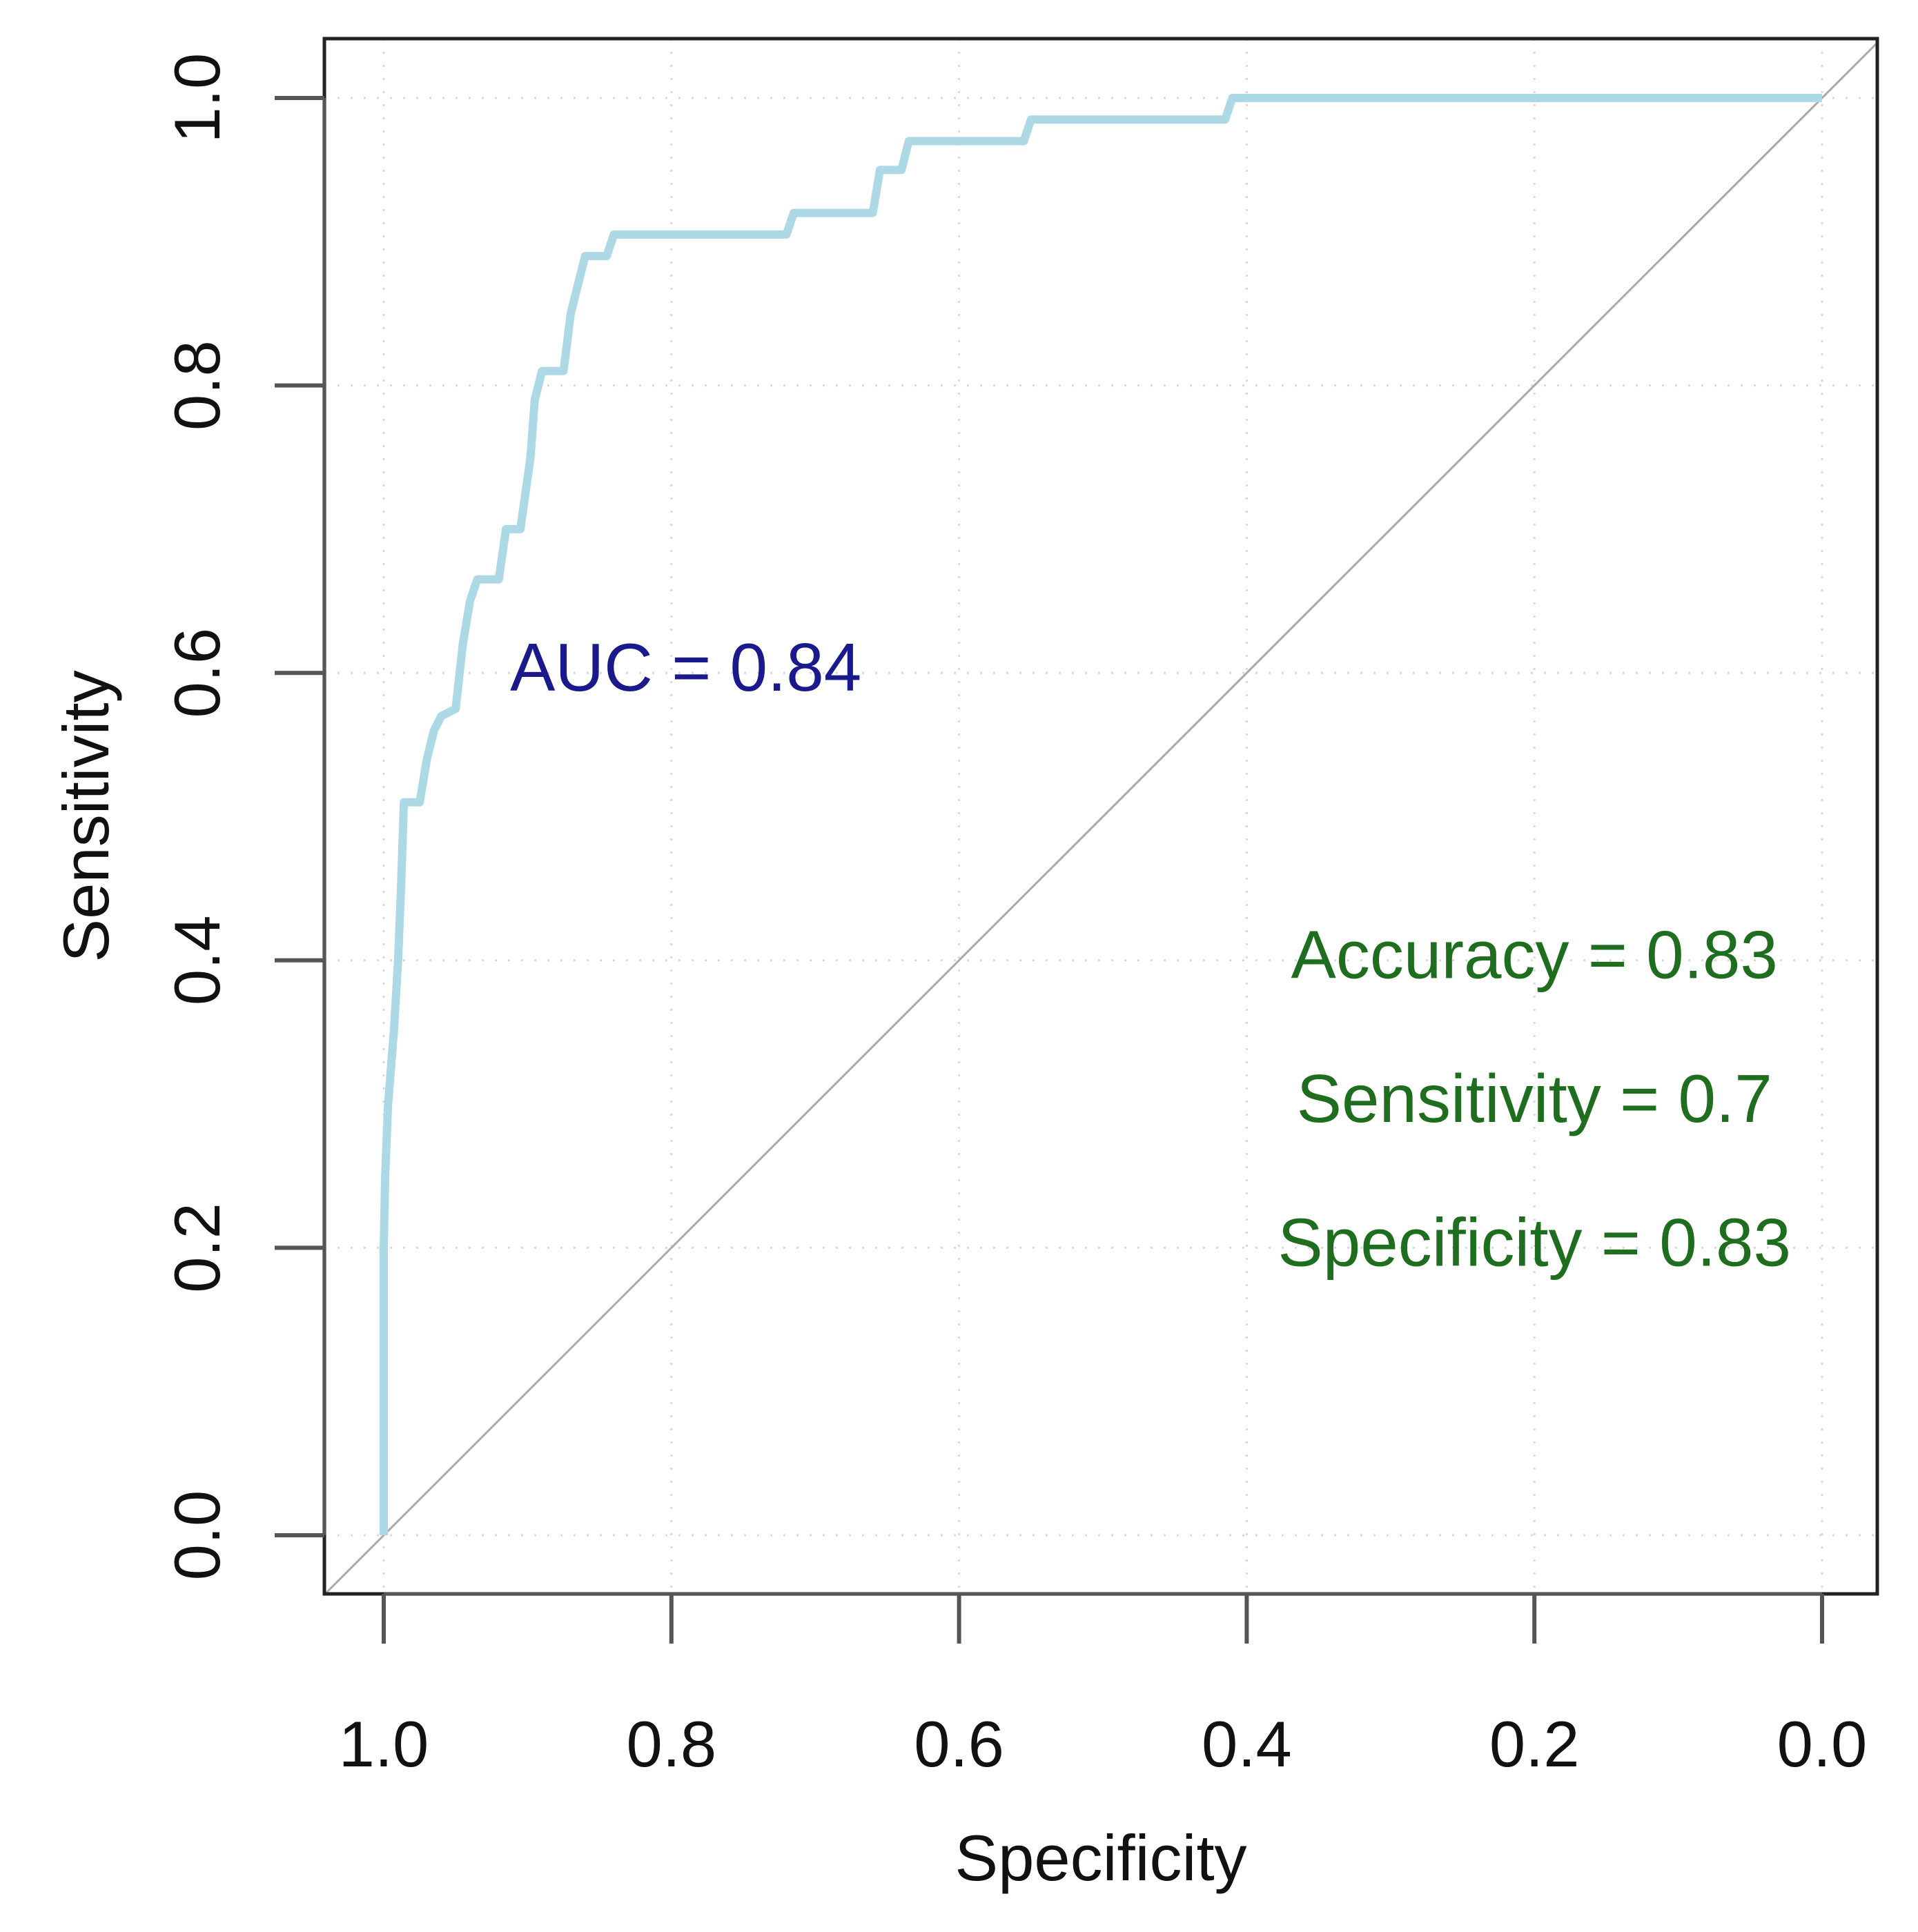 The height and width of the screenshot is (1932, 1918). Describe the element at coordinates (86, 816) in the screenshot. I see `y-axis-label: Sensitivity` at that location.